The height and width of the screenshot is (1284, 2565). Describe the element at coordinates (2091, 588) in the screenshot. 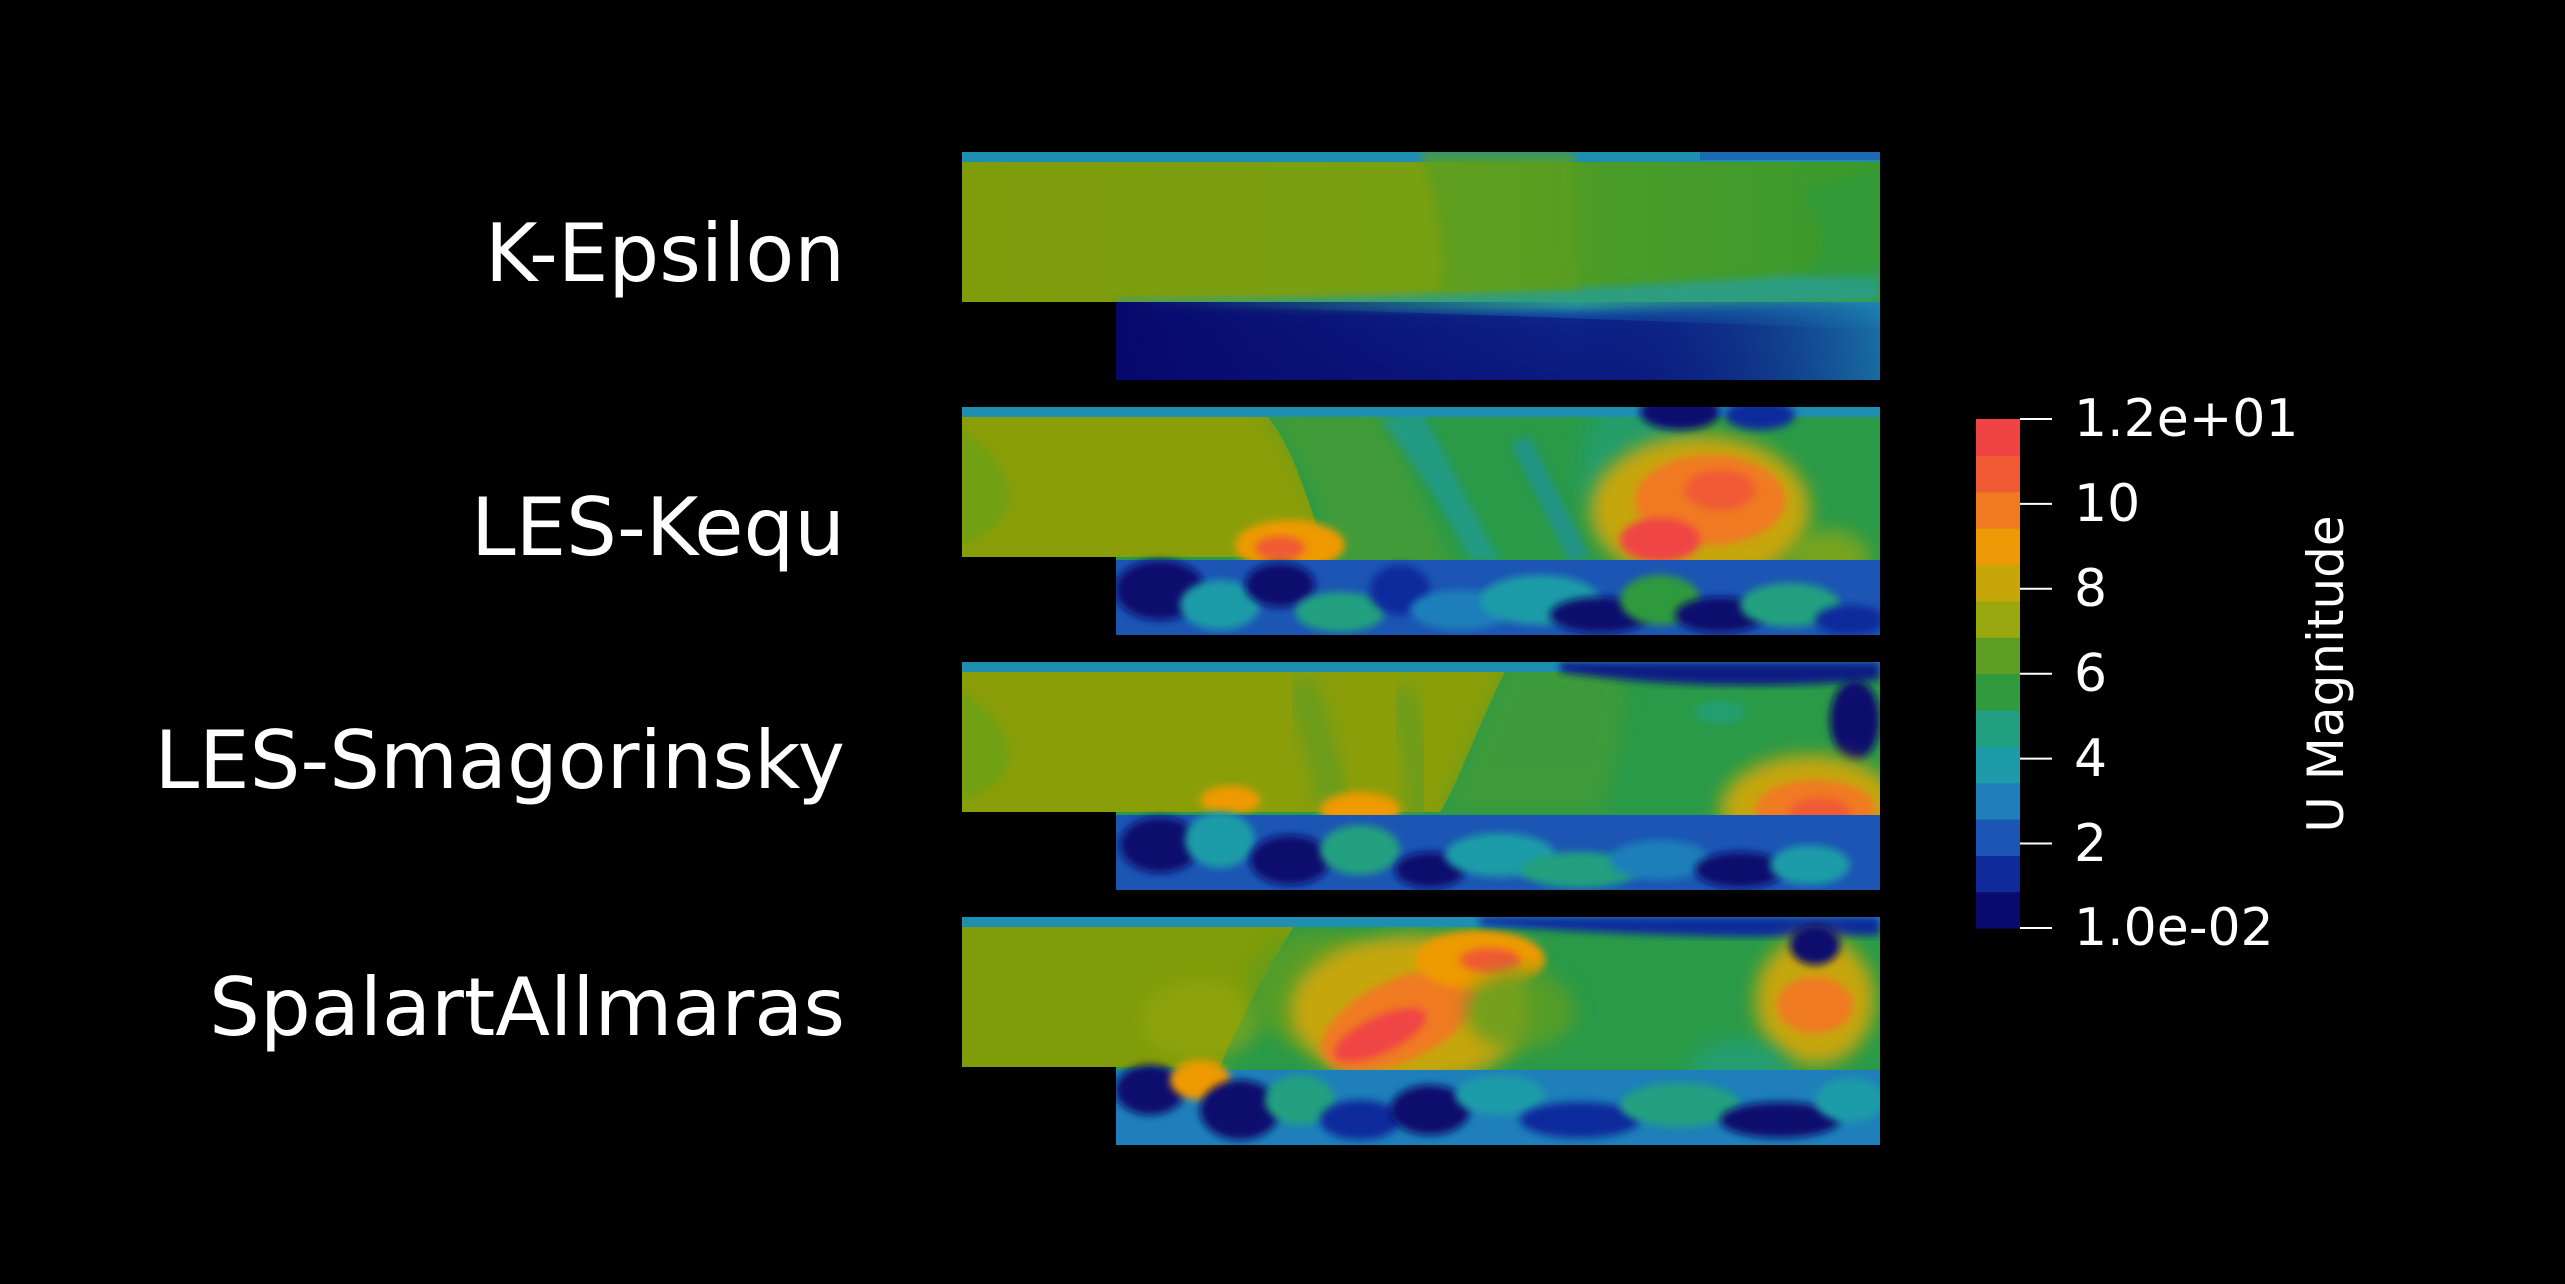

I see `colorbar-tick-label: 8` at that location.